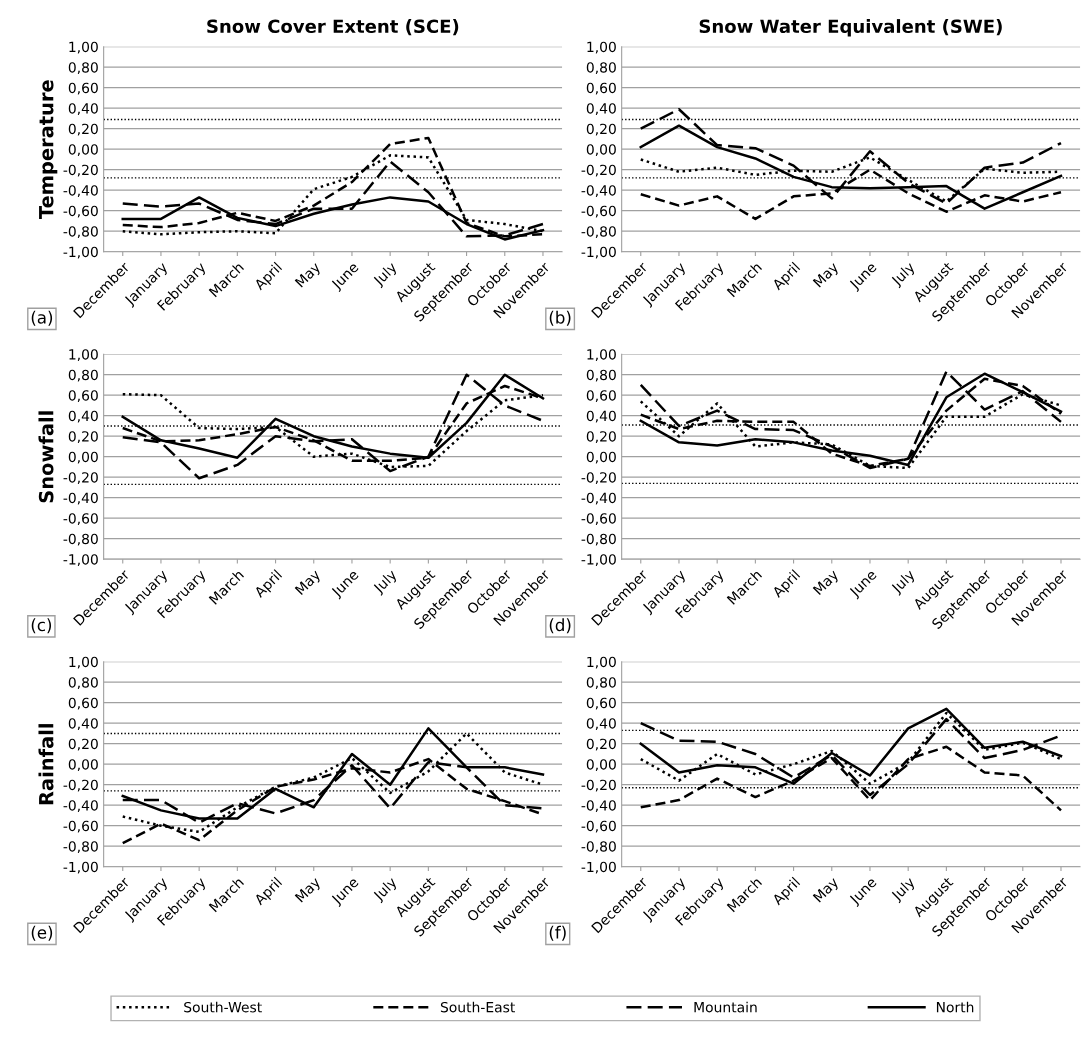 Image resolution: width=1091 pixels, height=1038 pixels. Describe the element at coordinates (48, 150) in the screenshot. I see `y-axis-title: Temperature` at that location.